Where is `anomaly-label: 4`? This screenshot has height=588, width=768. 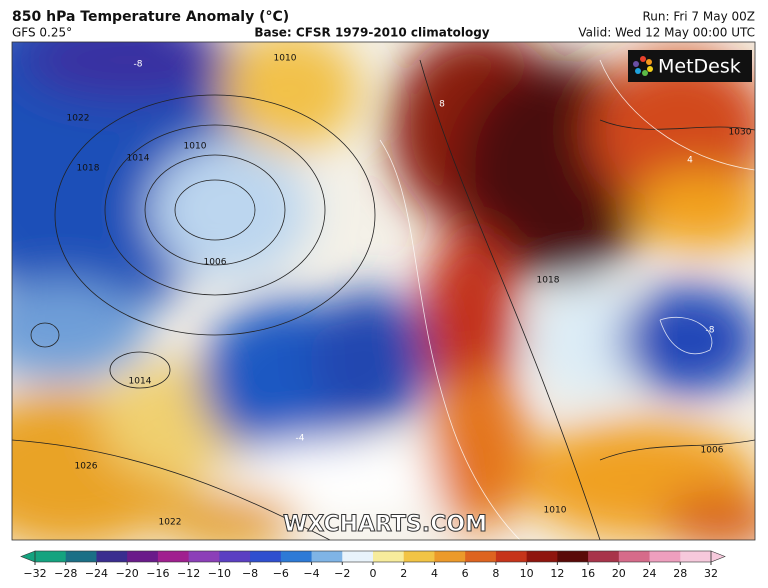
anomaly-label: 4 is located at coordinates (690, 161).